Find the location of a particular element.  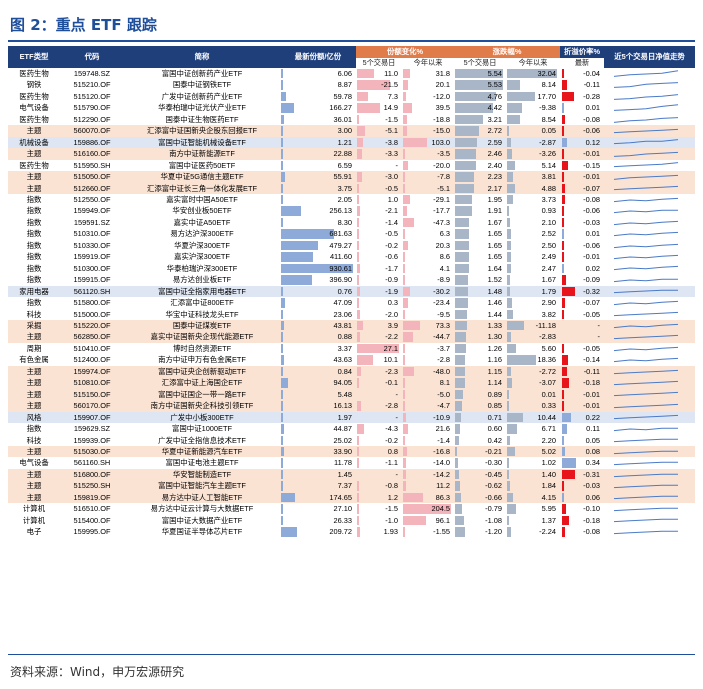

price-change-ytd-cell-text: 3.73 is located at coordinates (549, 199).